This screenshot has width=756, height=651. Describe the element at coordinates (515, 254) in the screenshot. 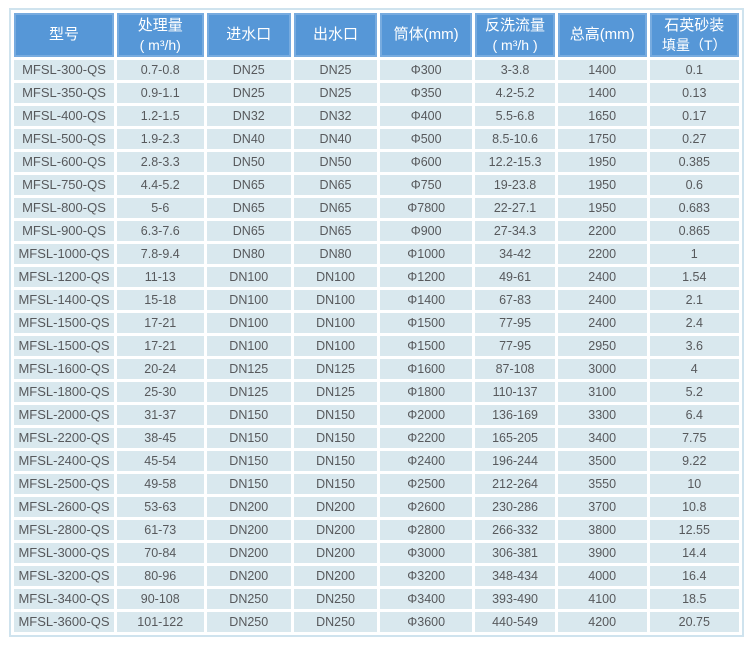

I see `cell-backwash: 34-42` at that location.